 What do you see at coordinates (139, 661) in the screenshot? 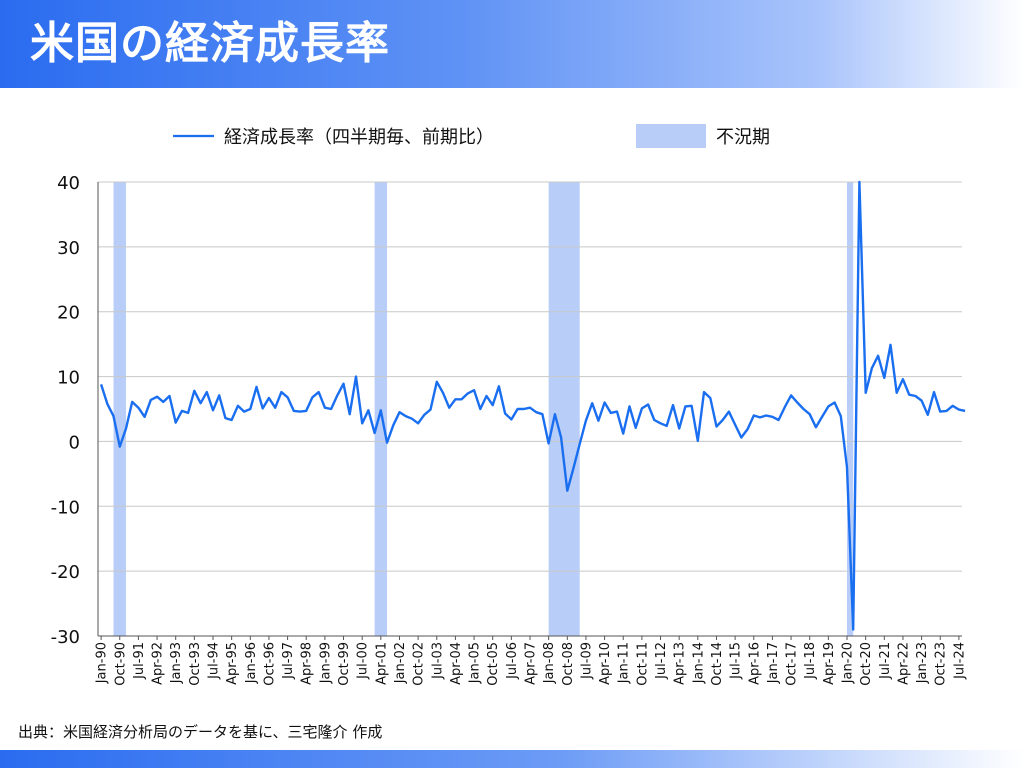
I see `x-tick-label: Jul-91` at bounding box center [139, 661].